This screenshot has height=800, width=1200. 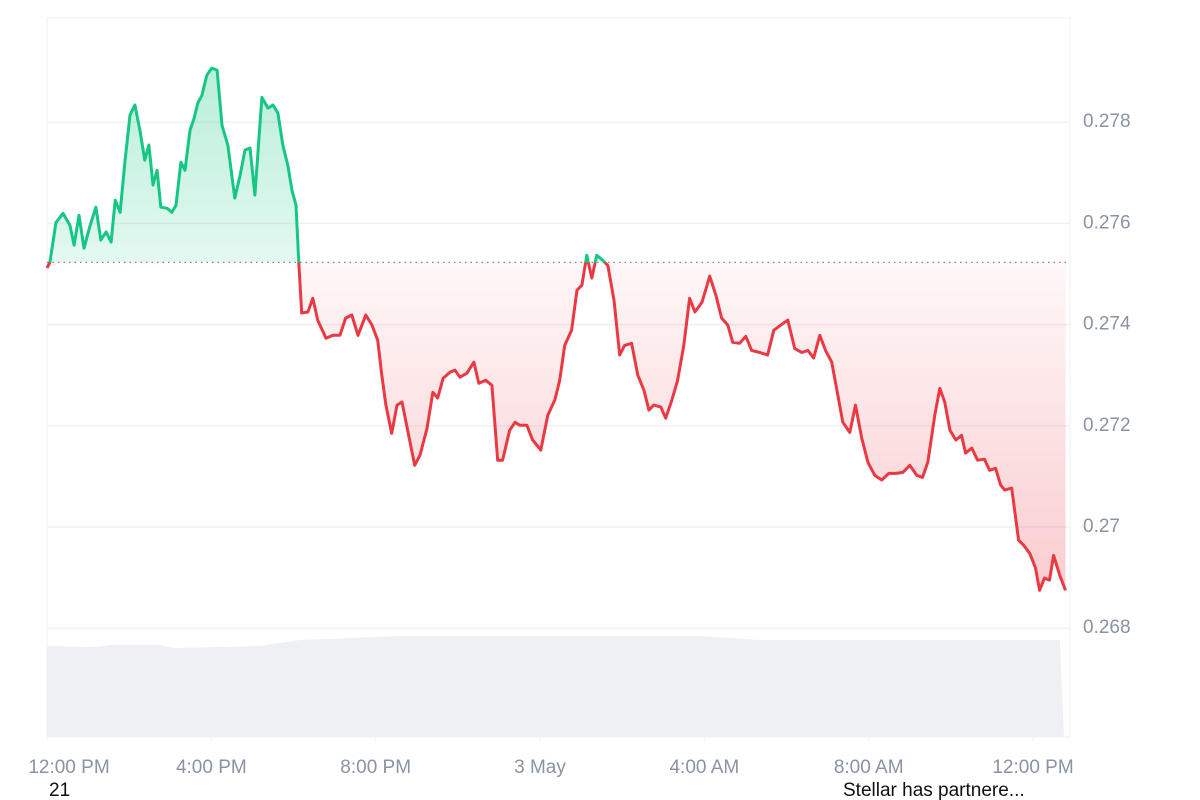 I want to click on x-tick-label: 8:00 AM, so click(x=869, y=767).